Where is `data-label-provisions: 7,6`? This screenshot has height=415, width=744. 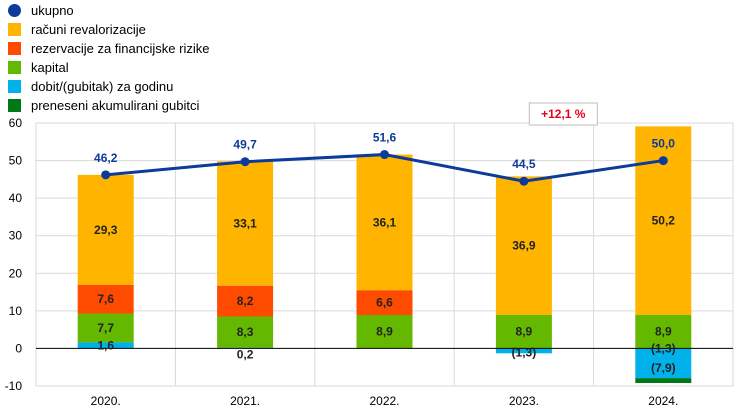 data-label-provisions: 7,6 is located at coordinates (105, 299).